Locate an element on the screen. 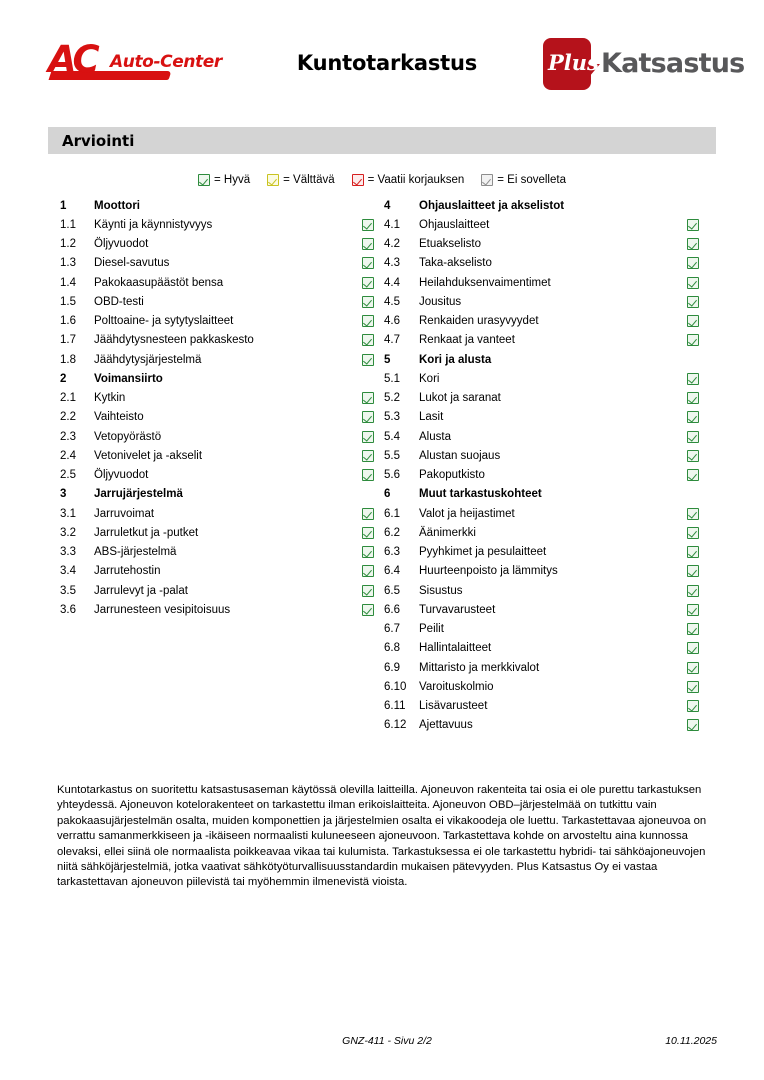 Image resolution: width=764 pixels, height=1080 pixels. item-number-left: 1.3 is located at coordinates (68, 263).